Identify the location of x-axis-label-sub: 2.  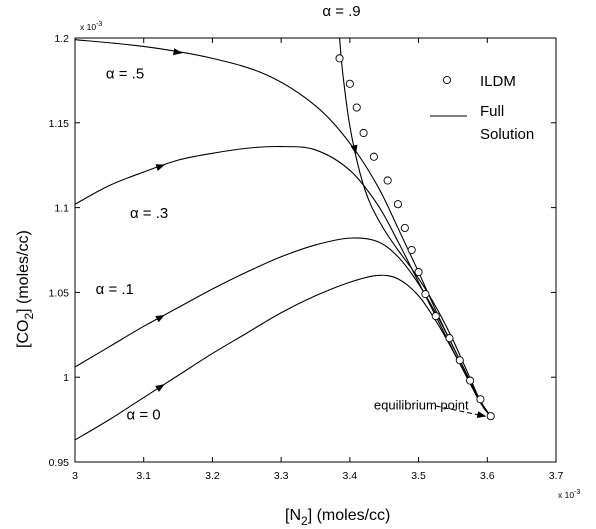
(304, 521).